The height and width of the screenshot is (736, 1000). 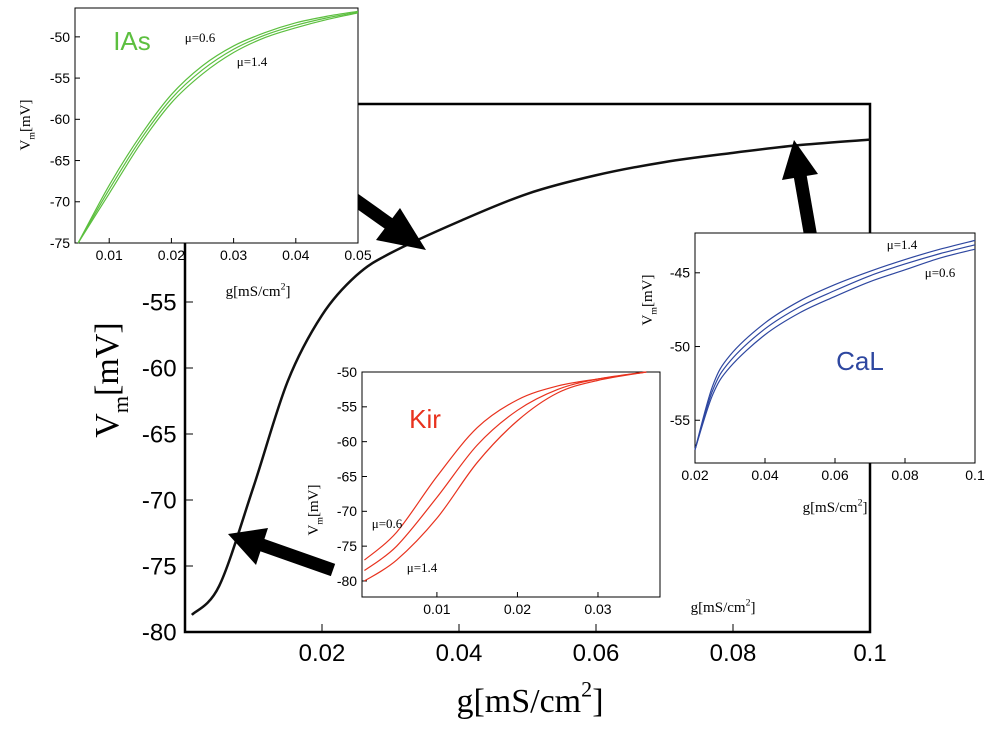 What do you see at coordinates (680, 273) in the screenshot?
I see `y-tick-label: -45` at bounding box center [680, 273].